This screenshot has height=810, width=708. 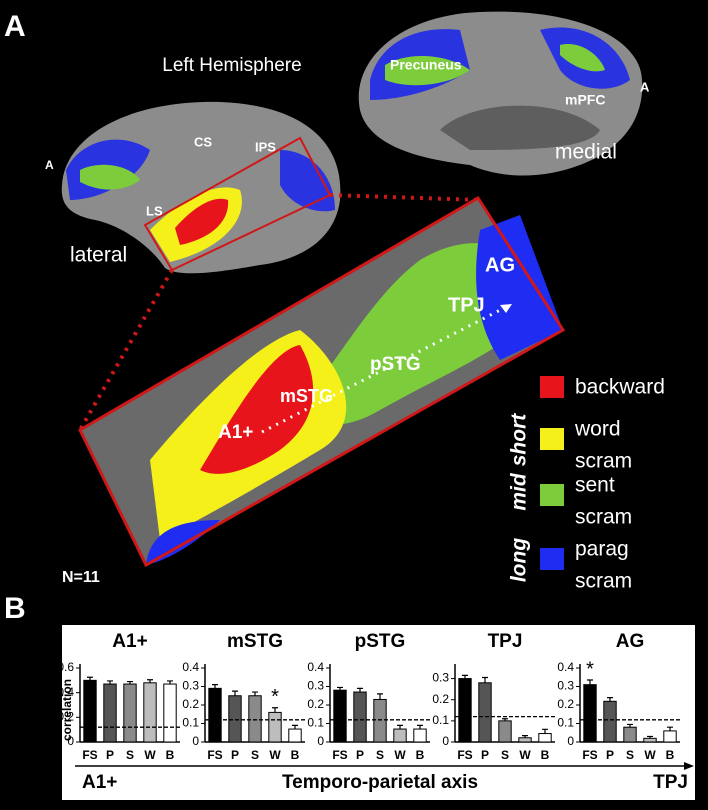 What do you see at coordinates (586, 152) in the screenshot?
I see `view-label: medial` at bounding box center [586, 152].